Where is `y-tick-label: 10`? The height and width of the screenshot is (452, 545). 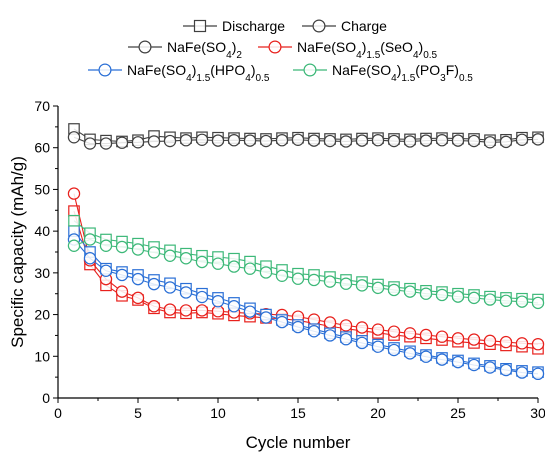
y-tick-label: 10 is located at coordinates (42, 356).